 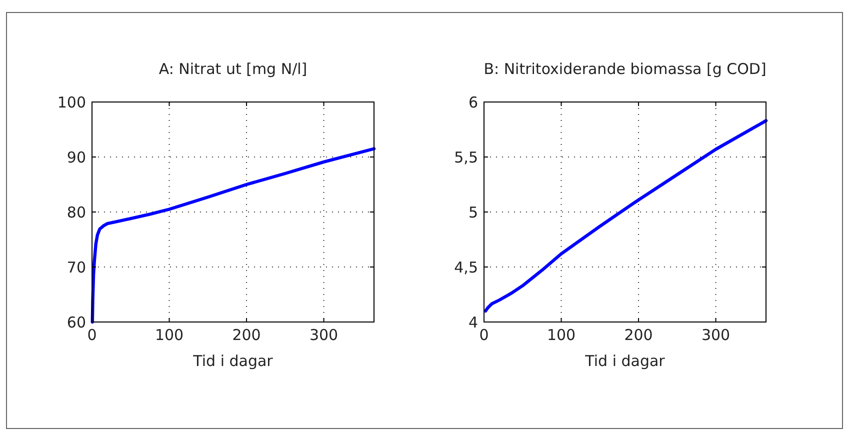 What do you see at coordinates (466, 157) in the screenshot?
I see `y-tick-label: 5,5` at bounding box center [466, 157].